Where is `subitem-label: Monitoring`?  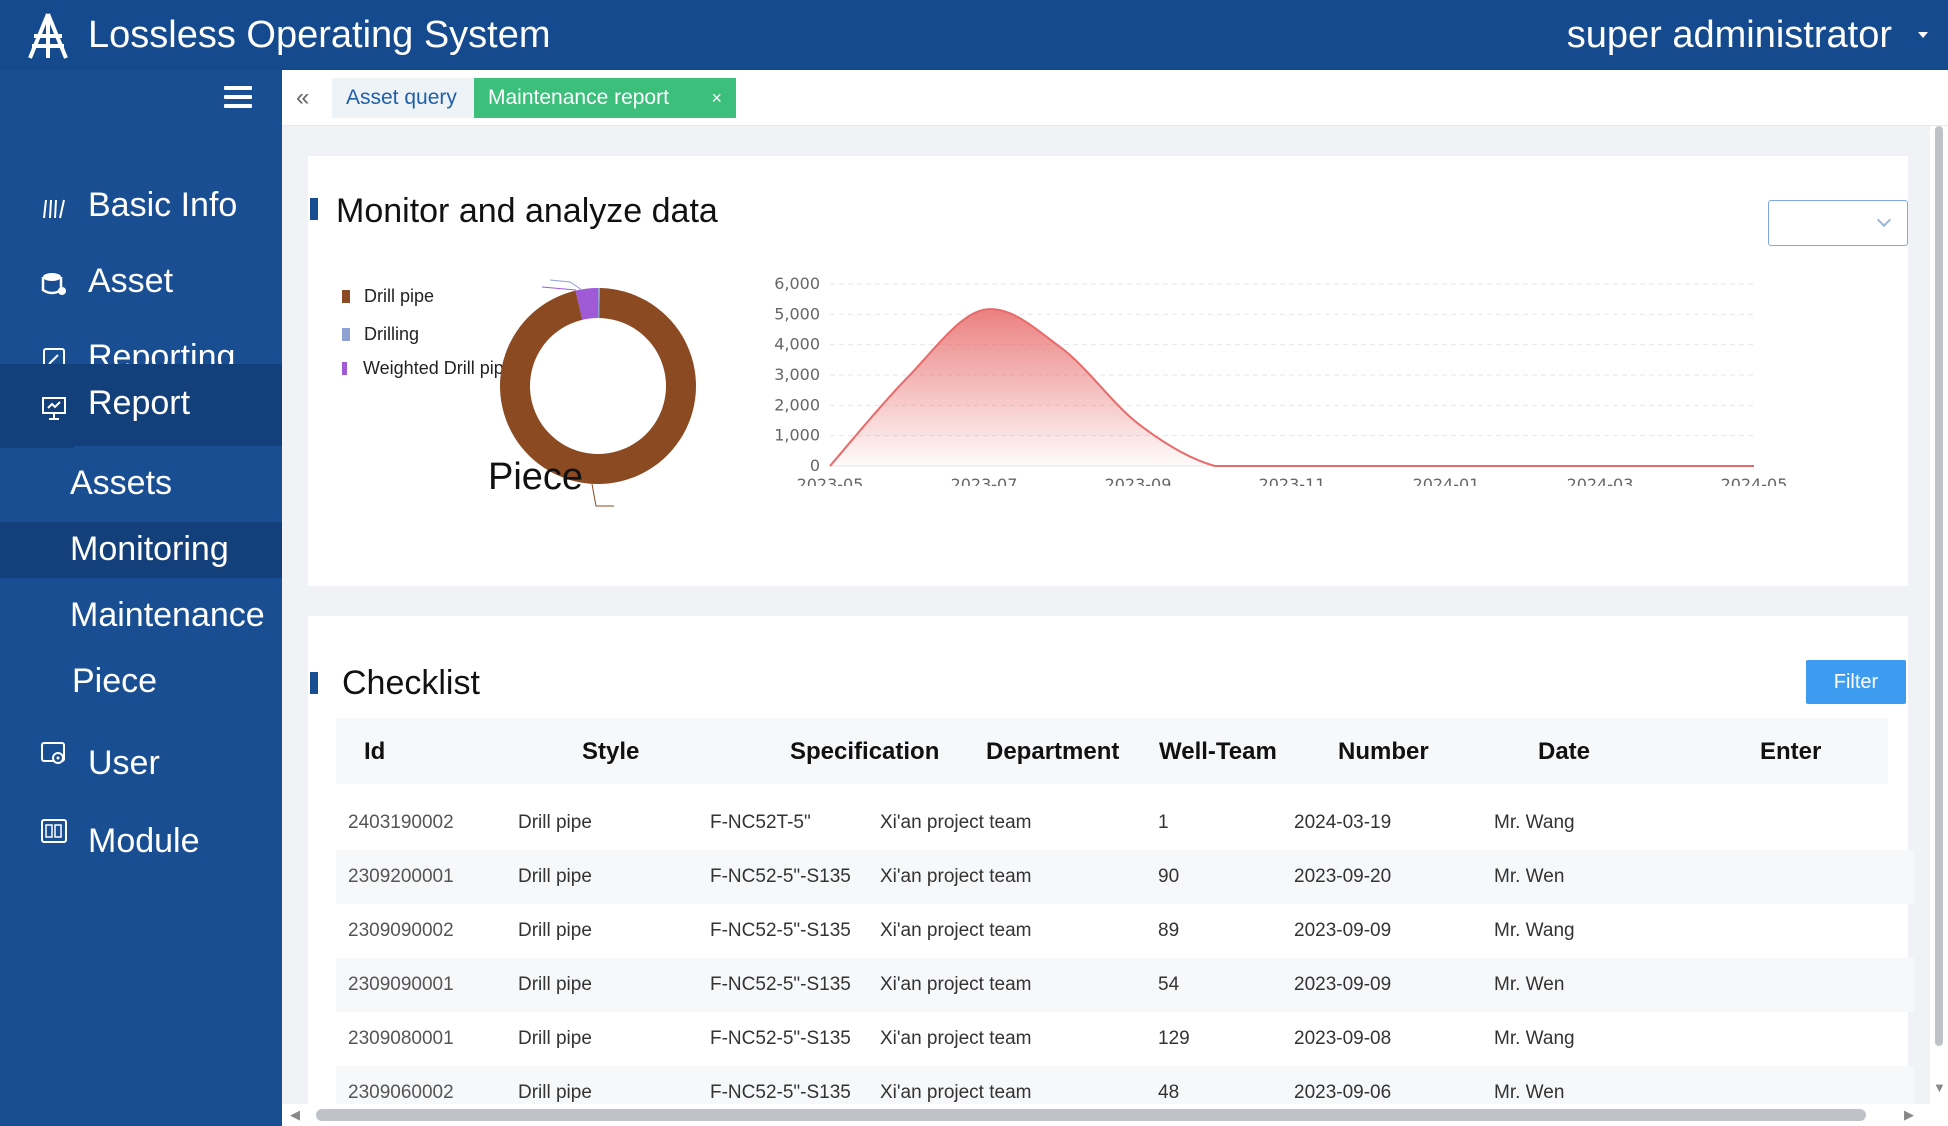 subitem-label: Monitoring is located at coordinates (149, 549).